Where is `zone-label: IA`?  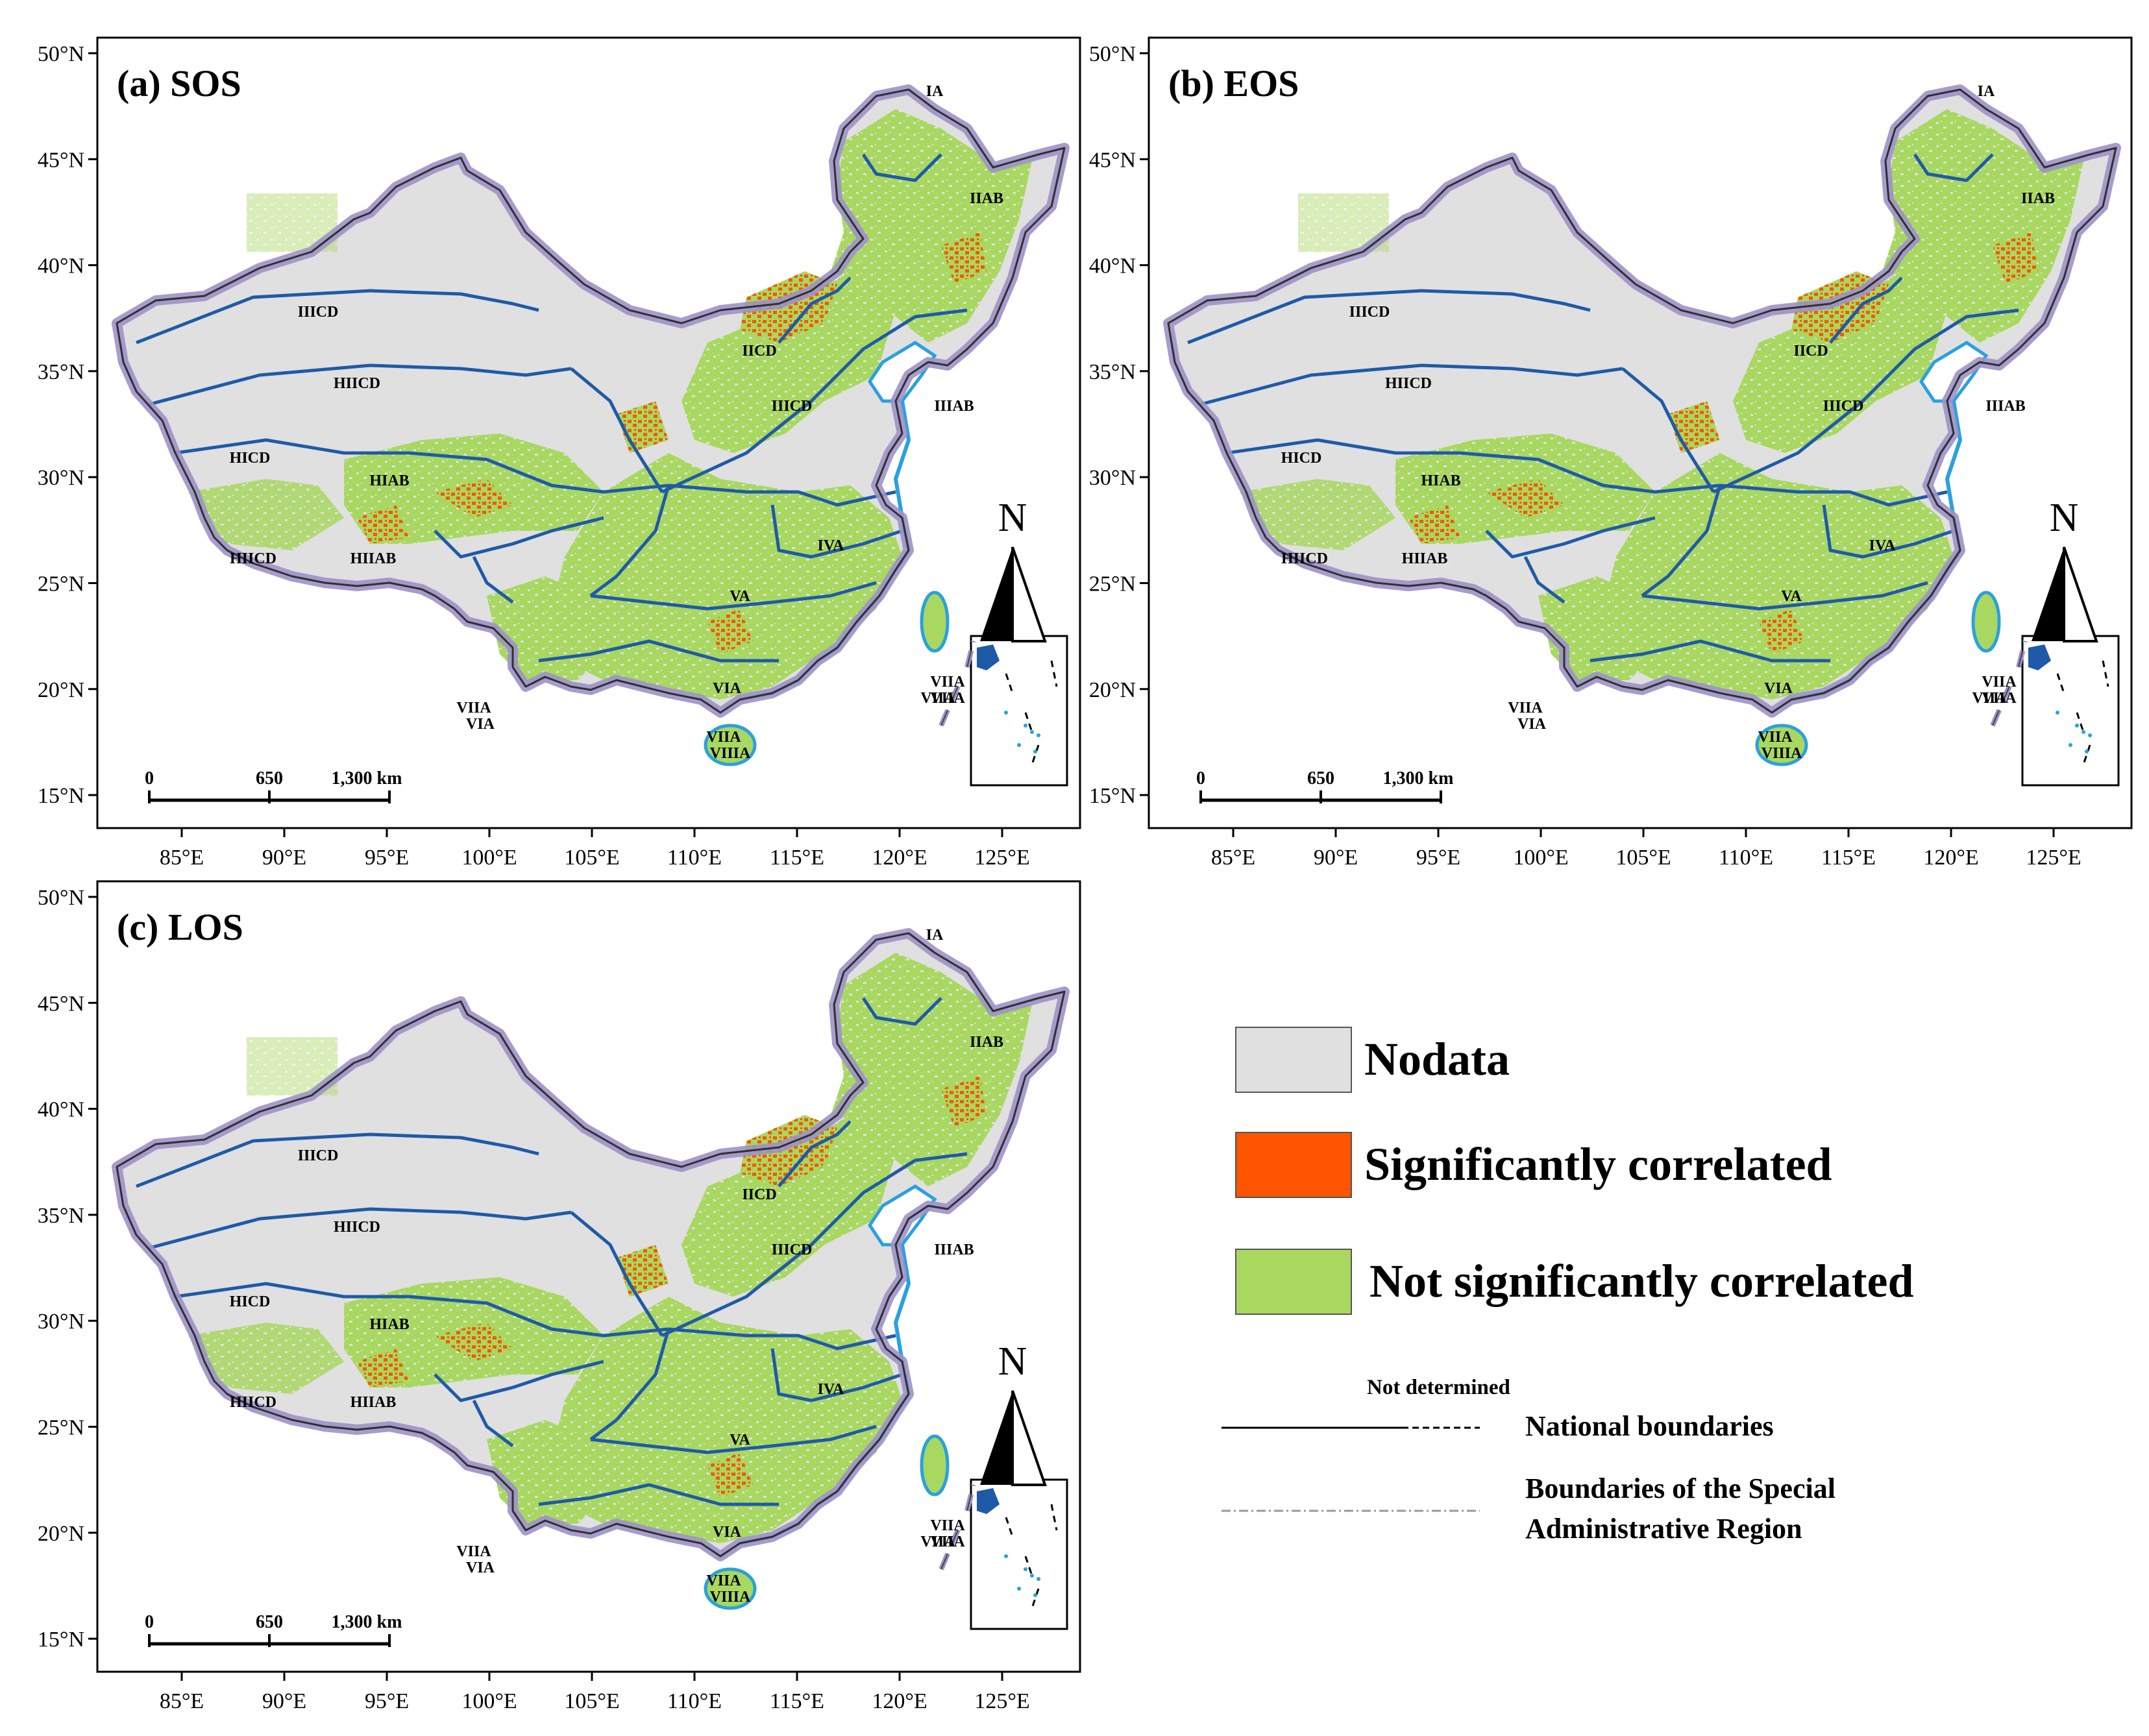
zone-label: IA is located at coordinates (935, 935).